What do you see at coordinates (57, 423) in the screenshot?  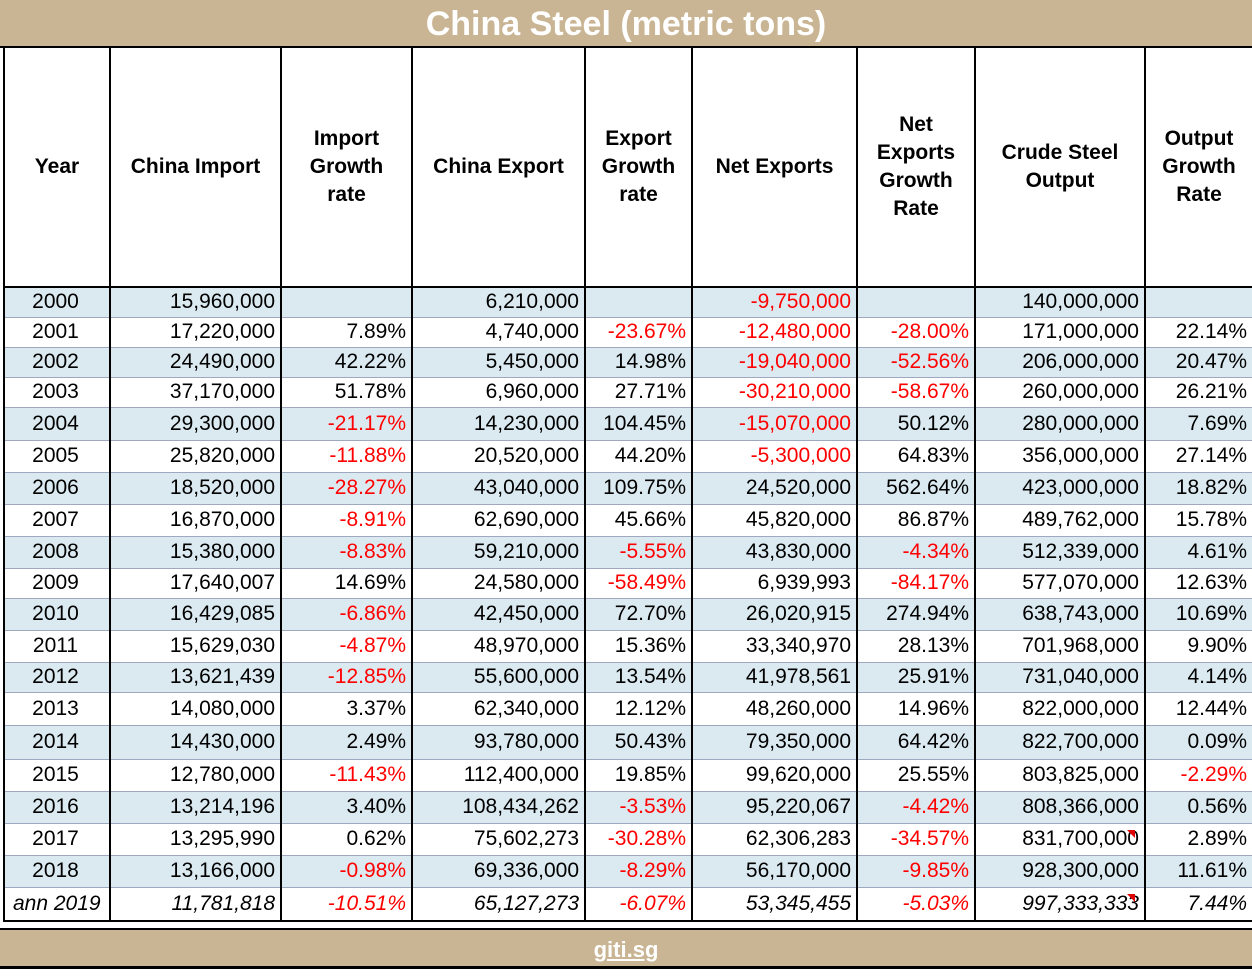 I see `cell-year: 2004` at bounding box center [57, 423].